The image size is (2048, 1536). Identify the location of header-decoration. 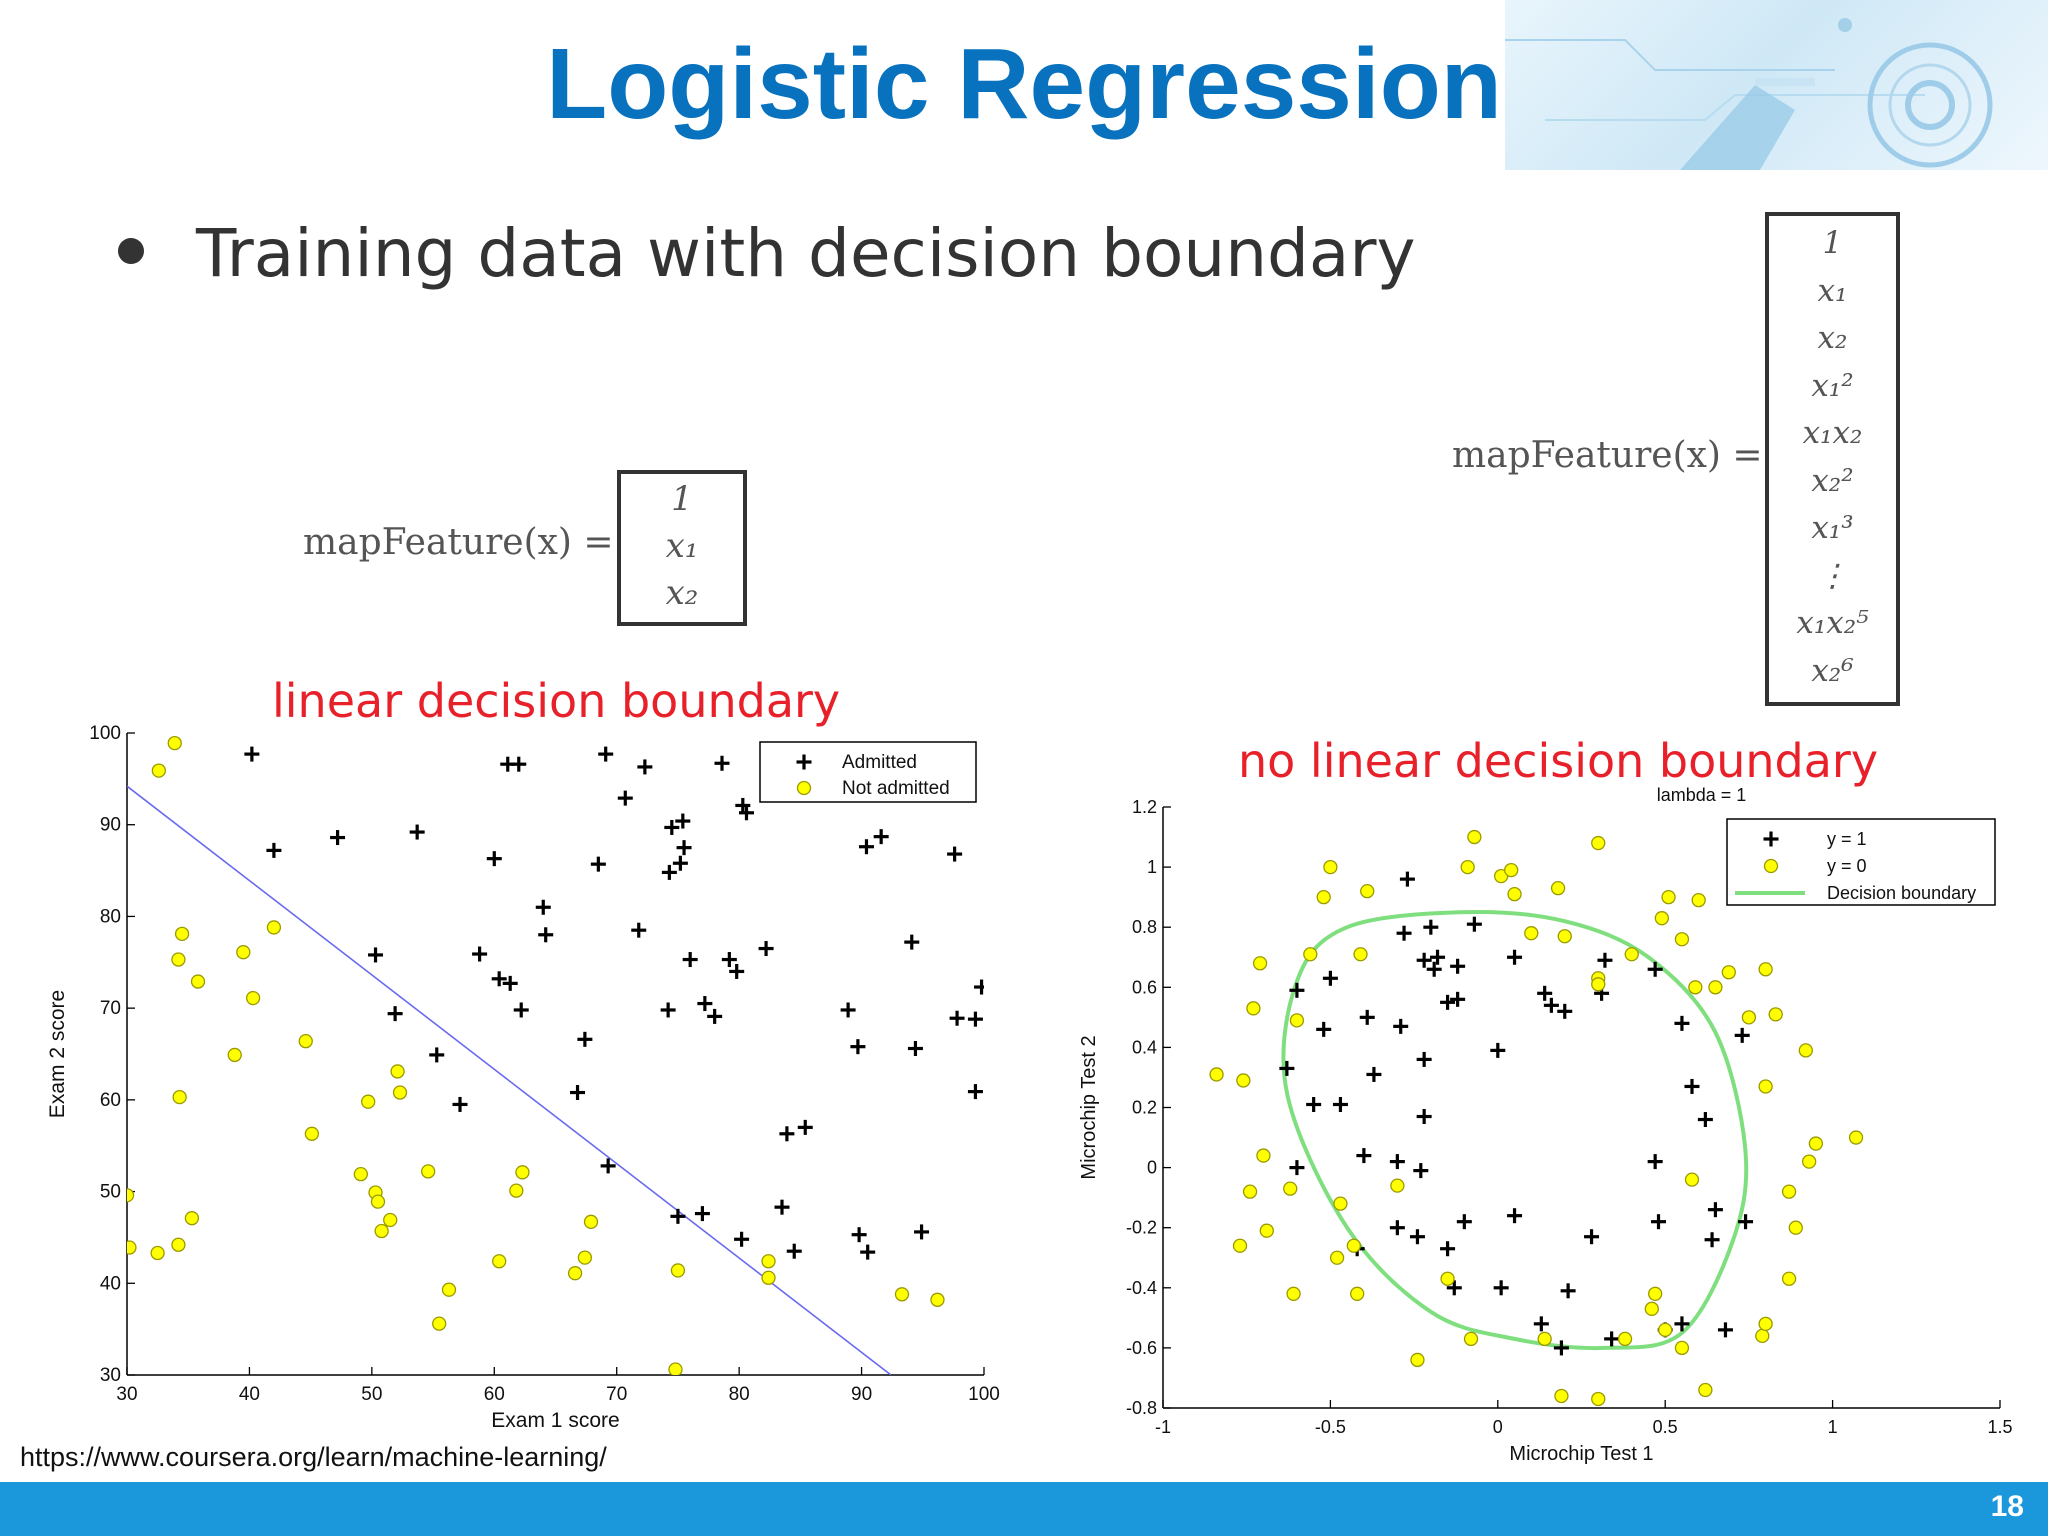
(1776, 85).